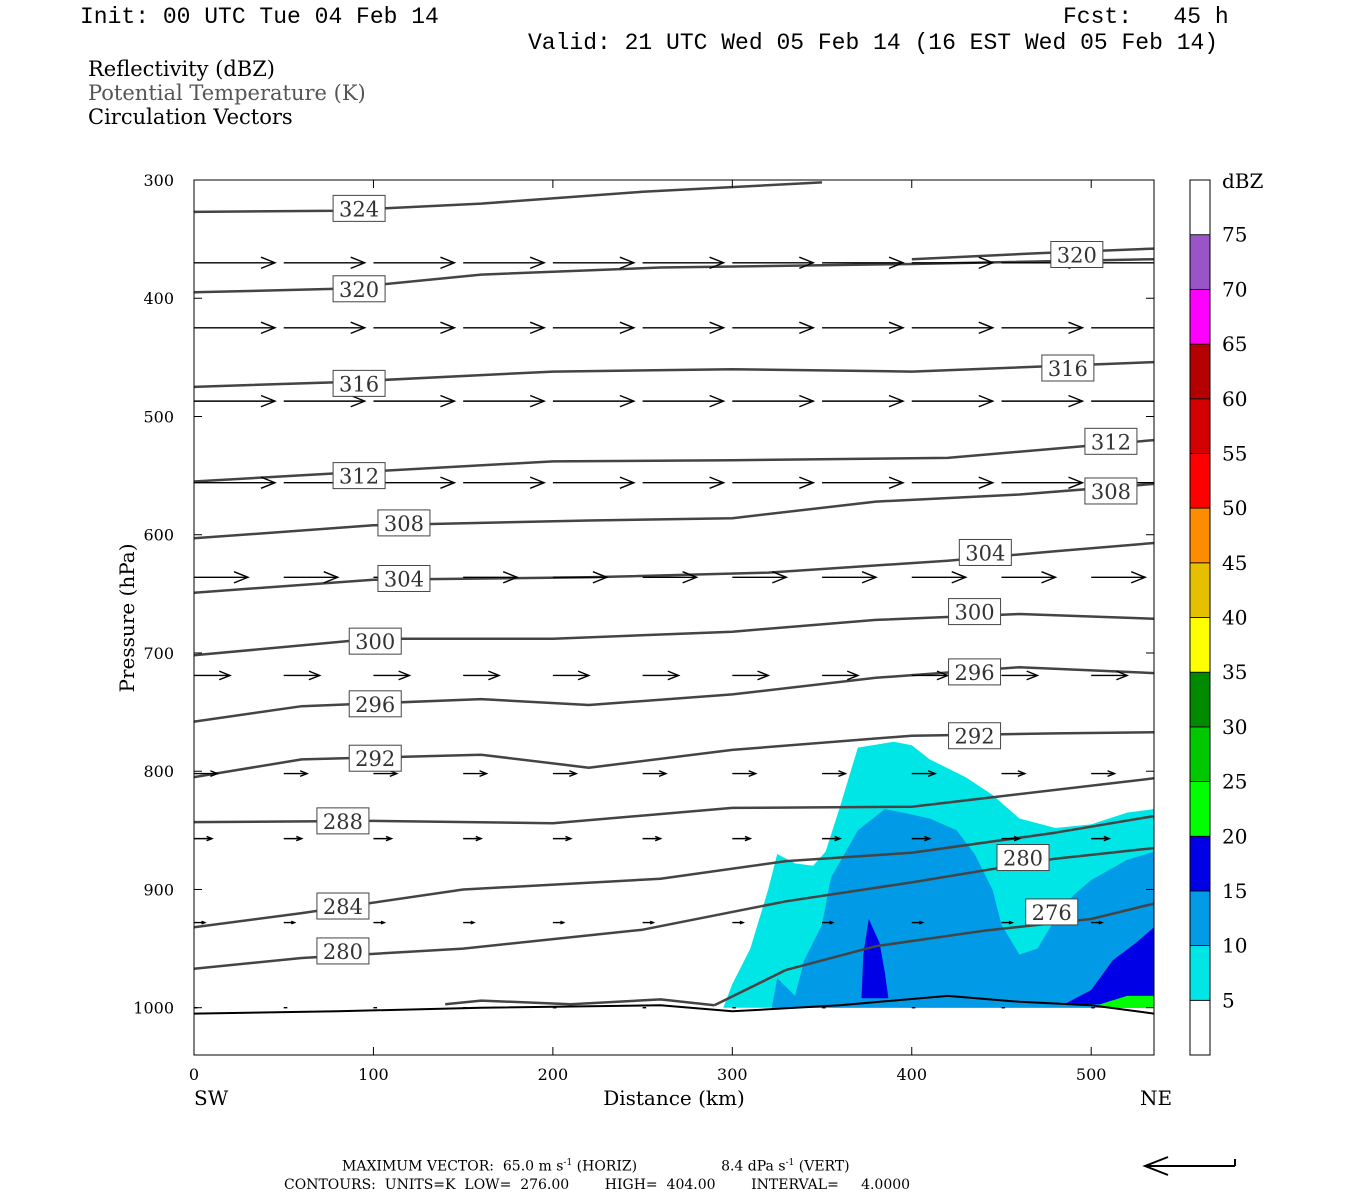 This screenshot has height=1200, width=1350. What do you see at coordinates (158, 889) in the screenshot?
I see `y-tick-label: 900` at bounding box center [158, 889].